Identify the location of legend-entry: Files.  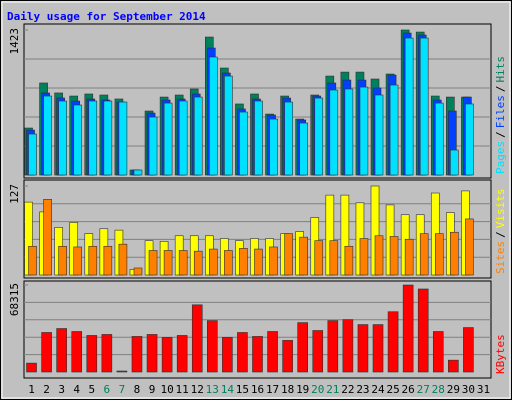
(500, 111).